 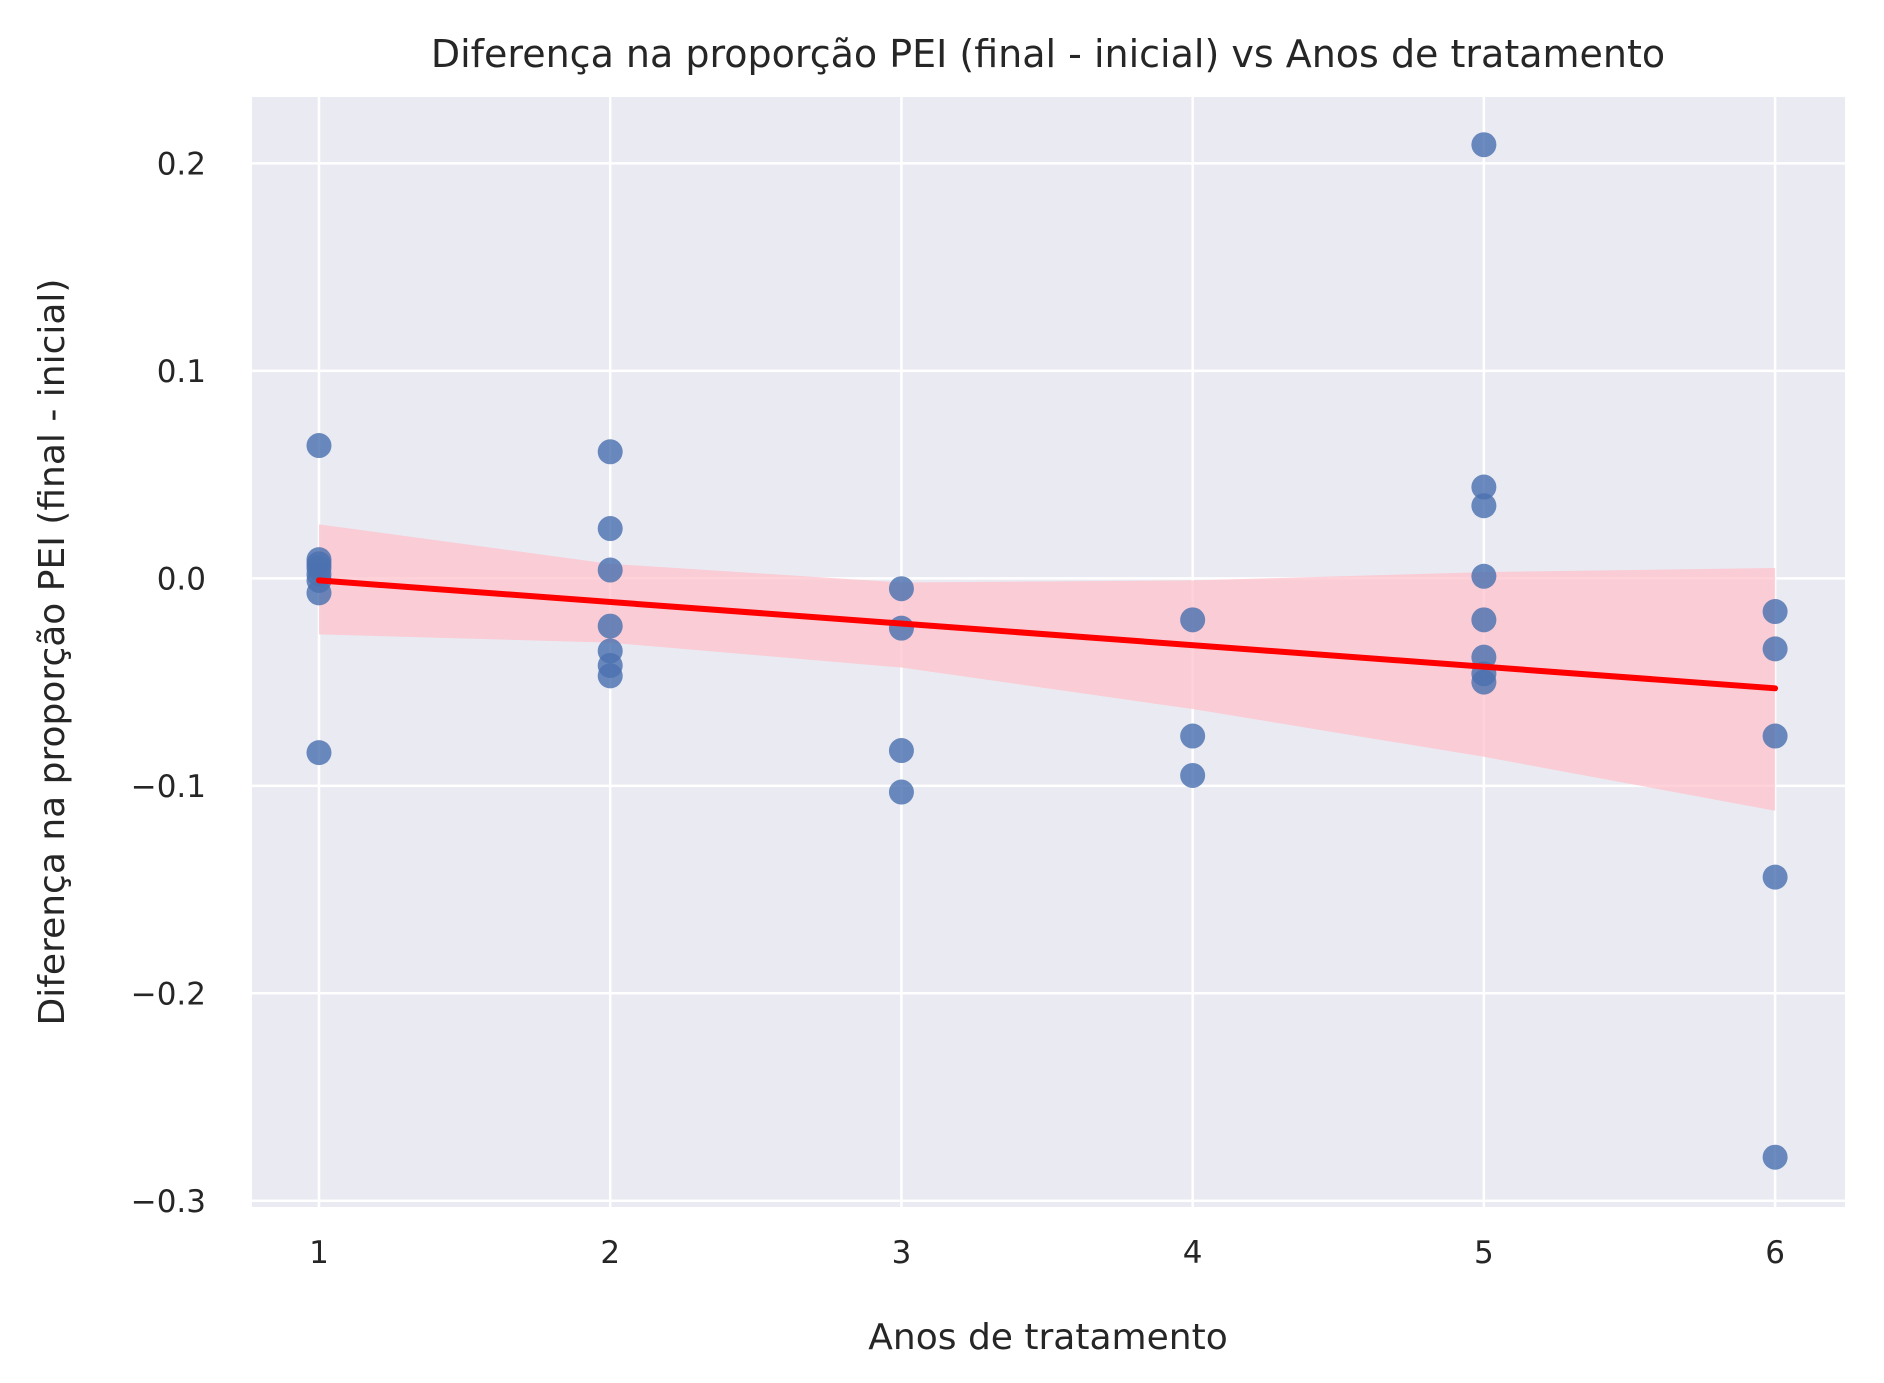 What do you see at coordinates (1047, 1253) in the screenshot?
I see `x-tick-labels: 1 2 3 4 5 6` at bounding box center [1047, 1253].